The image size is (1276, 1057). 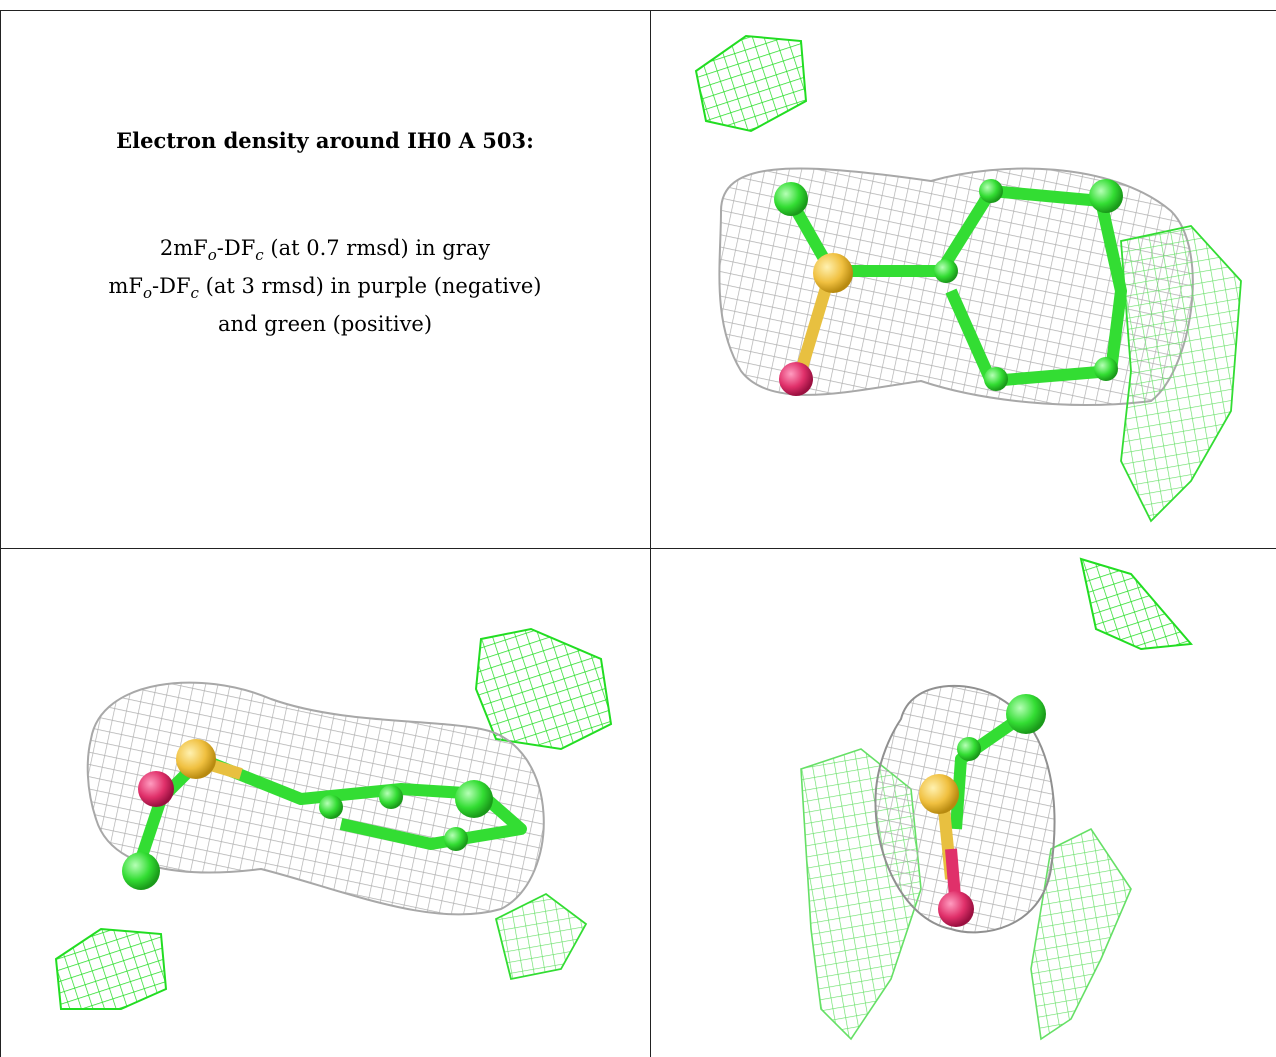 What do you see at coordinates (111, 968) in the screenshot?
I see `green-positive-blob-bottom-left` at bounding box center [111, 968].